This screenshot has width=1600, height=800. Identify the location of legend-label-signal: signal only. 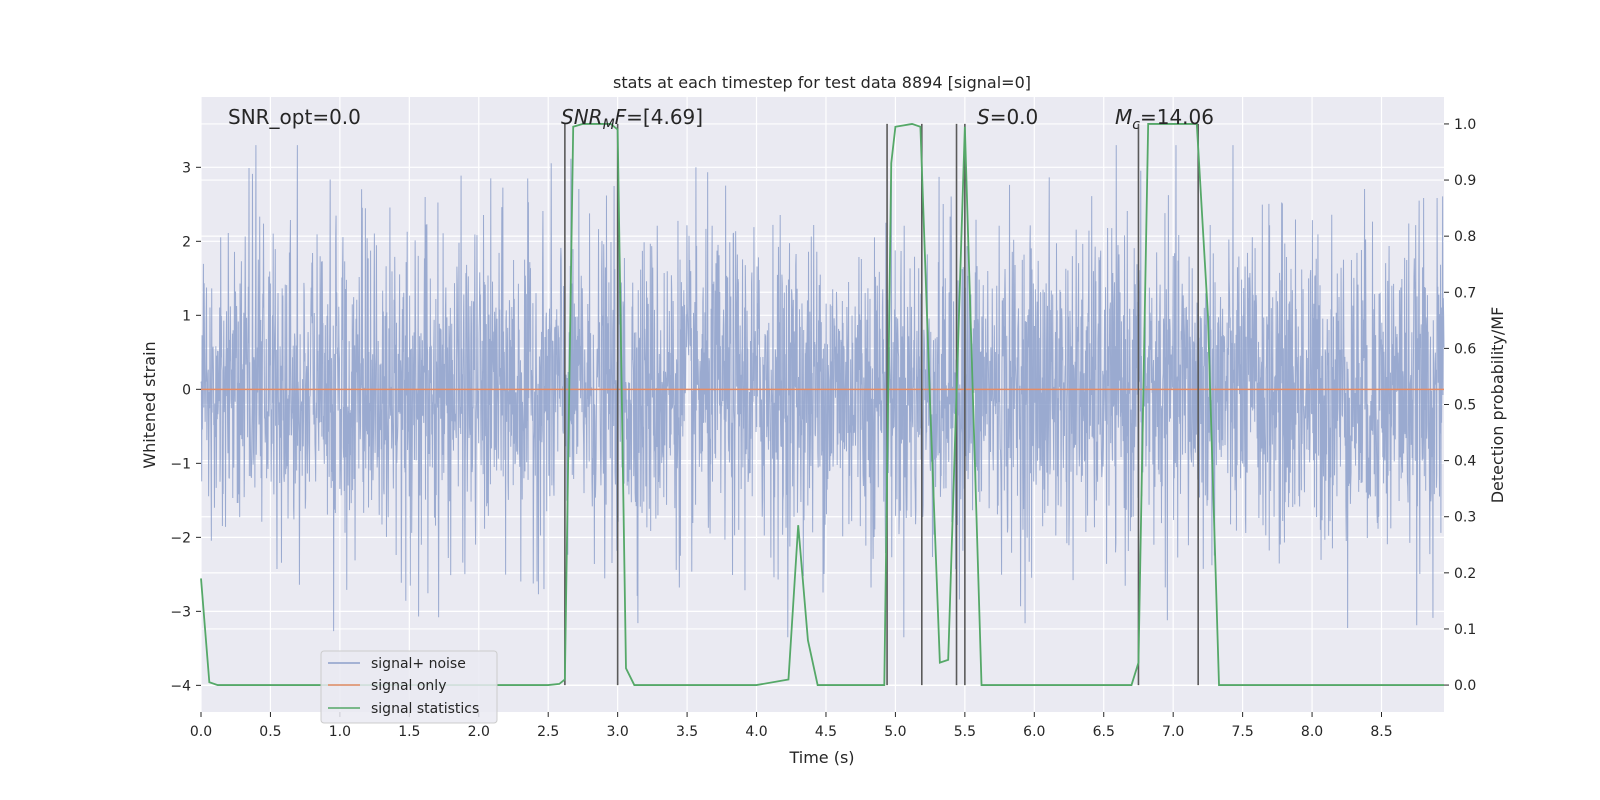
(408, 686).